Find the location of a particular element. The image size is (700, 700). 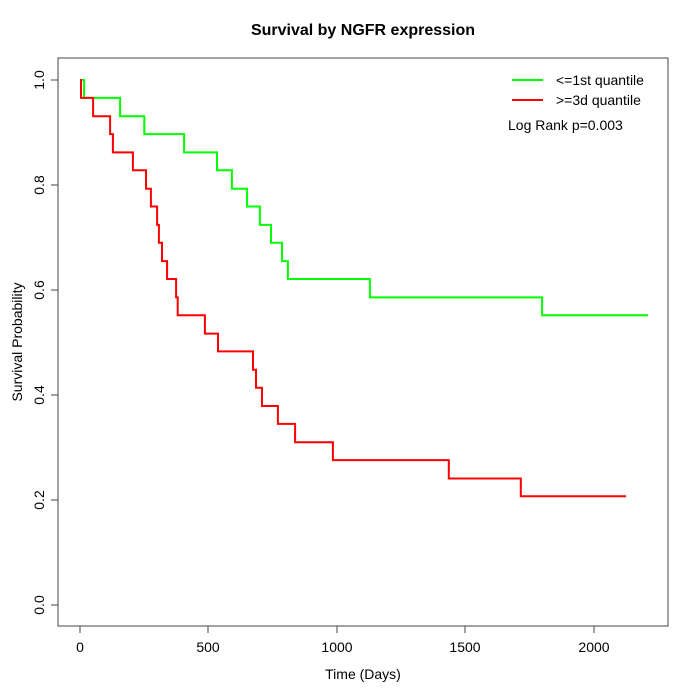

y-tick-label-0.8: 0.8 is located at coordinates (39, 185).